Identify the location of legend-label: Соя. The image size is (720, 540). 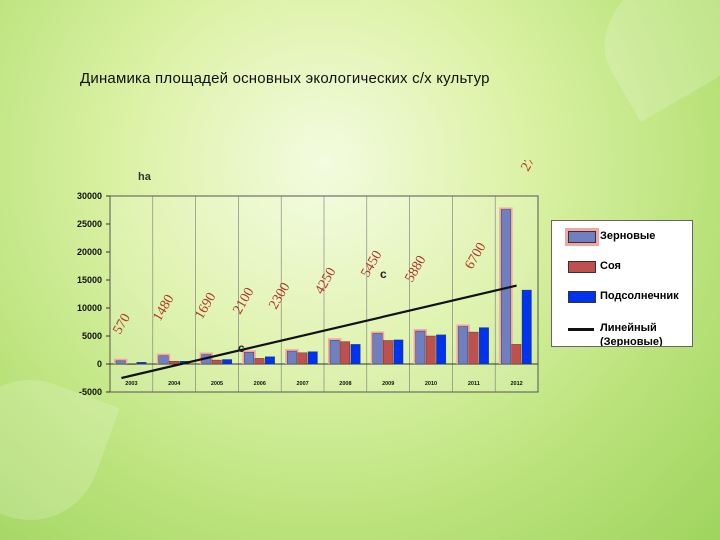
(610, 266).